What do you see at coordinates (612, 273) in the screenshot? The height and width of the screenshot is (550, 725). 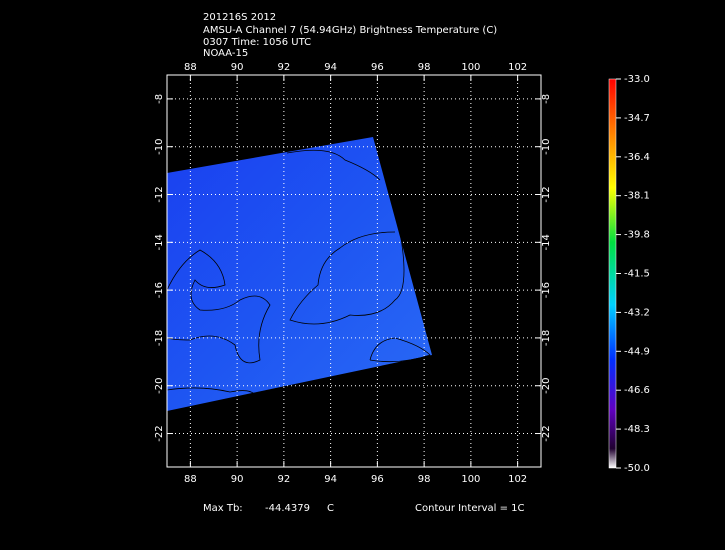 I see `colorbar` at bounding box center [612, 273].